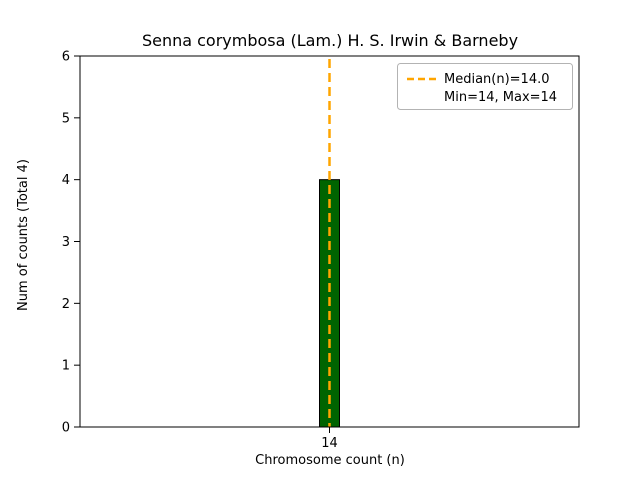  Describe the element at coordinates (66, 428) in the screenshot. I see `y-tick-label: 0` at that location.